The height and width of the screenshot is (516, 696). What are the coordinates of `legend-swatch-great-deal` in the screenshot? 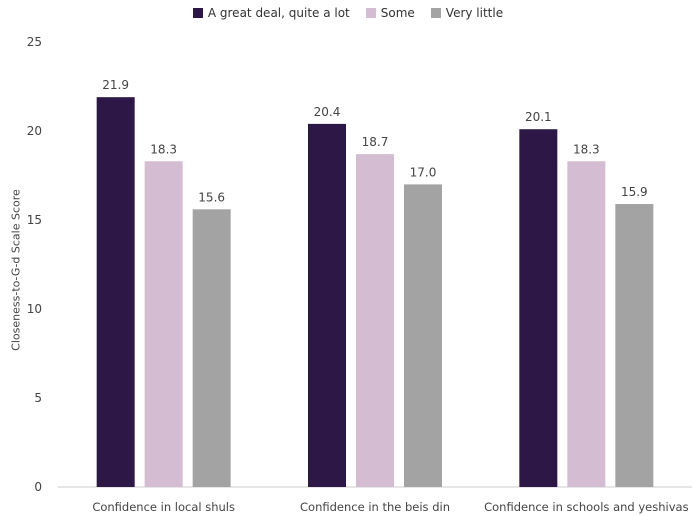 It's located at (197, 13).